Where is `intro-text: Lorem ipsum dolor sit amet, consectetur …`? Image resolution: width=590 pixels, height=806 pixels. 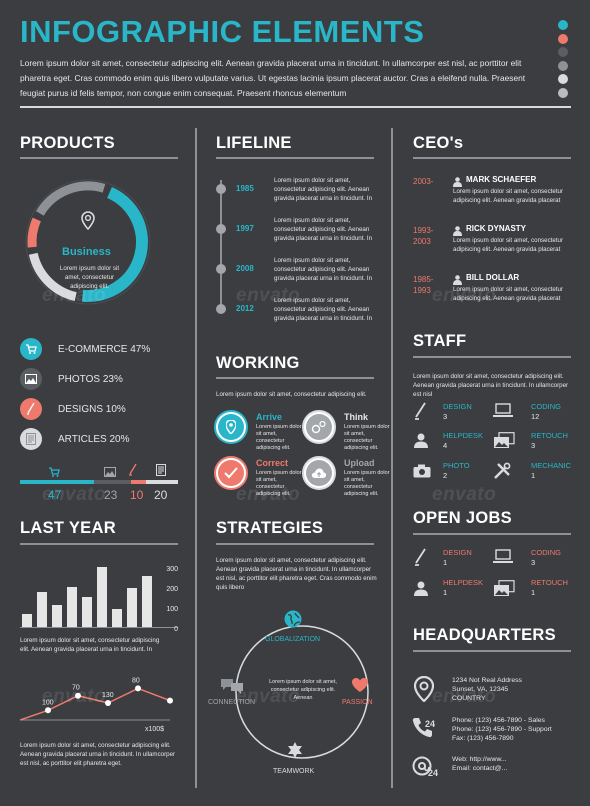
intro-text: Lorem ipsum dolor sit amet, consectetur … is located at coordinates (273, 78).